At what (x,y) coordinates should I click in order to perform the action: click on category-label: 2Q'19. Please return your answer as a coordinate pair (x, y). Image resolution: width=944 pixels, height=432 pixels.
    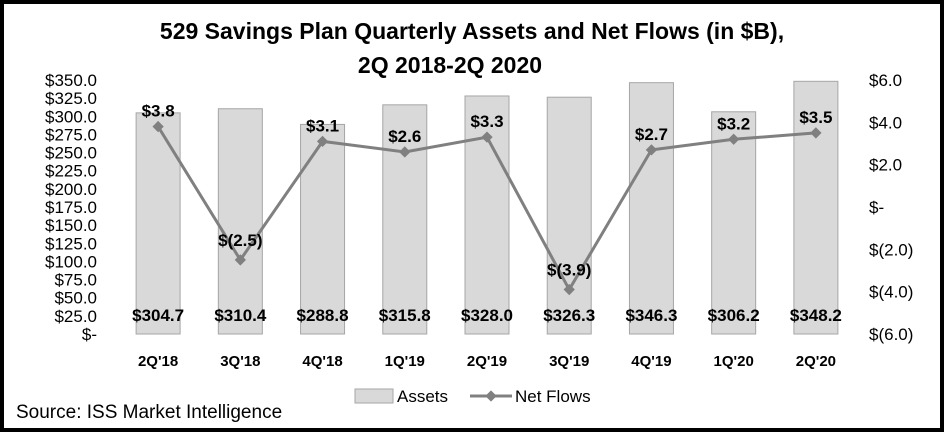
    Looking at the image, I should click on (487, 361).